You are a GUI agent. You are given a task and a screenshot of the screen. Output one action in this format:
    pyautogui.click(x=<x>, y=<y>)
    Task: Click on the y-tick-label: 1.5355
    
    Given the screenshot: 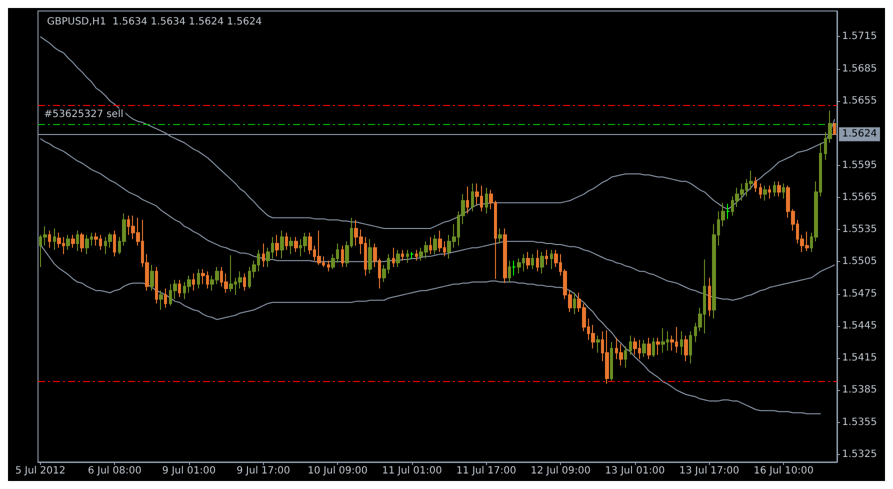 What is the action you would take?
    pyautogui.click(x=859, y=422)
    